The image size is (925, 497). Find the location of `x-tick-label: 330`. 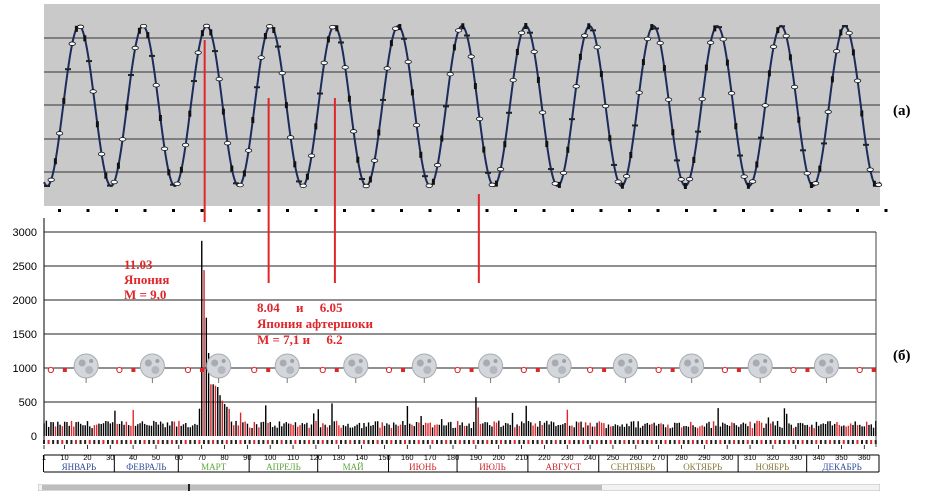

x-tick-label: 330 is located at coordinates (795, 457).